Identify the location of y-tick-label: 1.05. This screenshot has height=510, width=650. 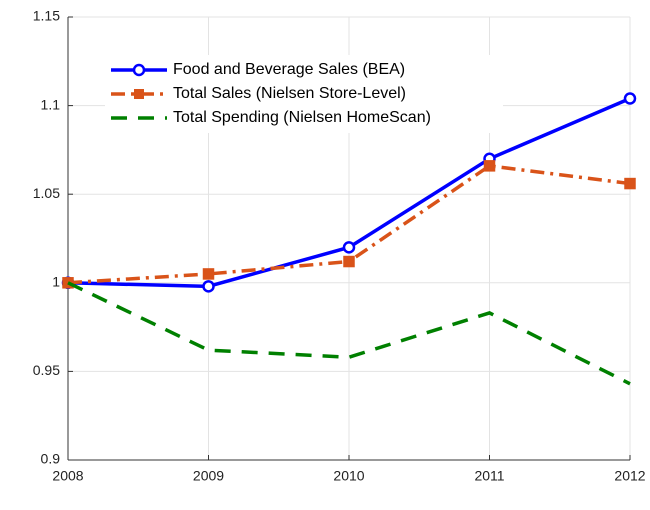
(46, 193).